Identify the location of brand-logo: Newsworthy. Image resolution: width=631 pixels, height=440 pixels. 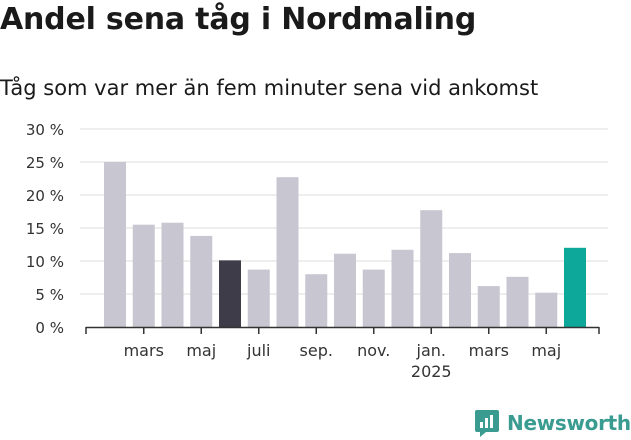
(552, 423).